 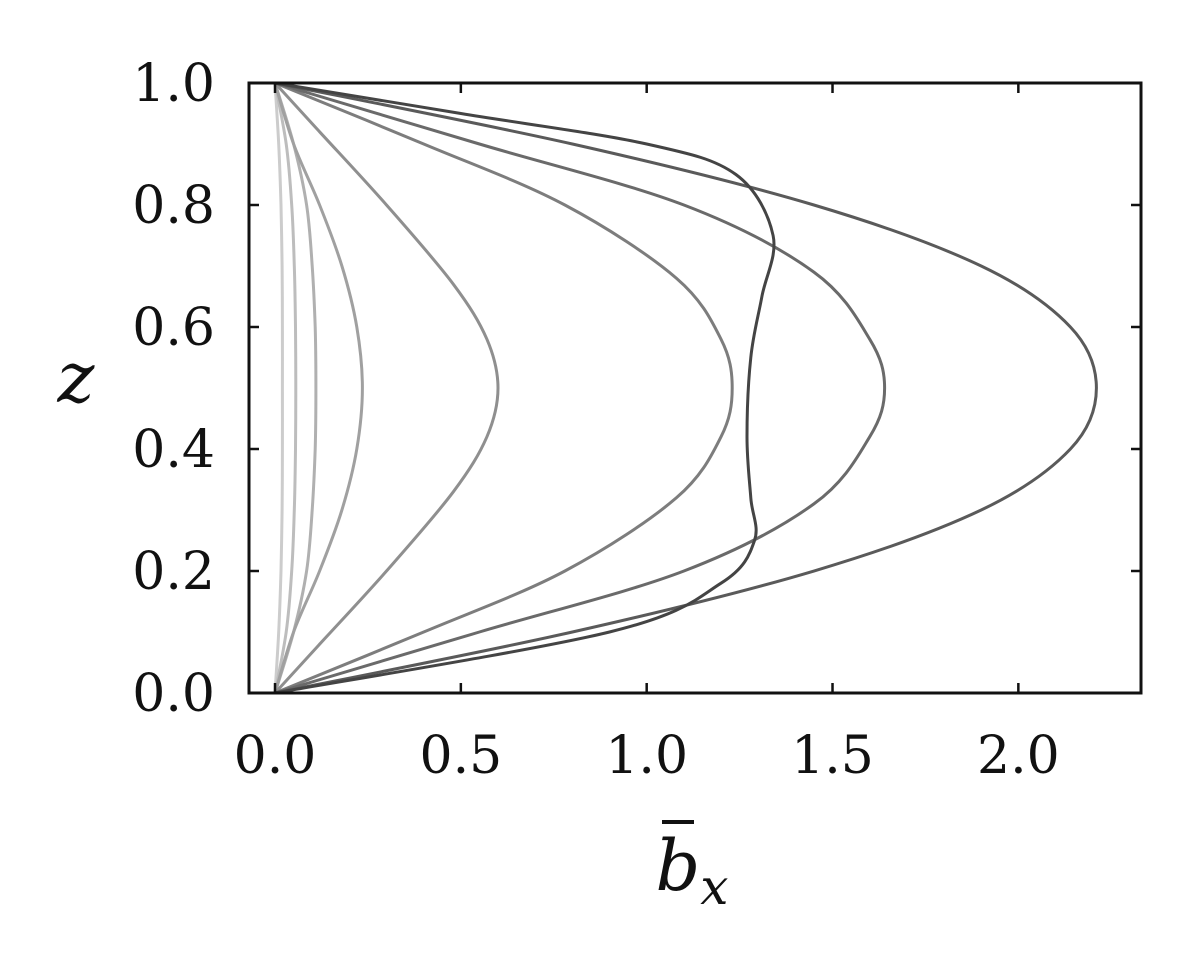 I want to click on x-tick-label-4: 2.0, so click(x=1018, y=756).